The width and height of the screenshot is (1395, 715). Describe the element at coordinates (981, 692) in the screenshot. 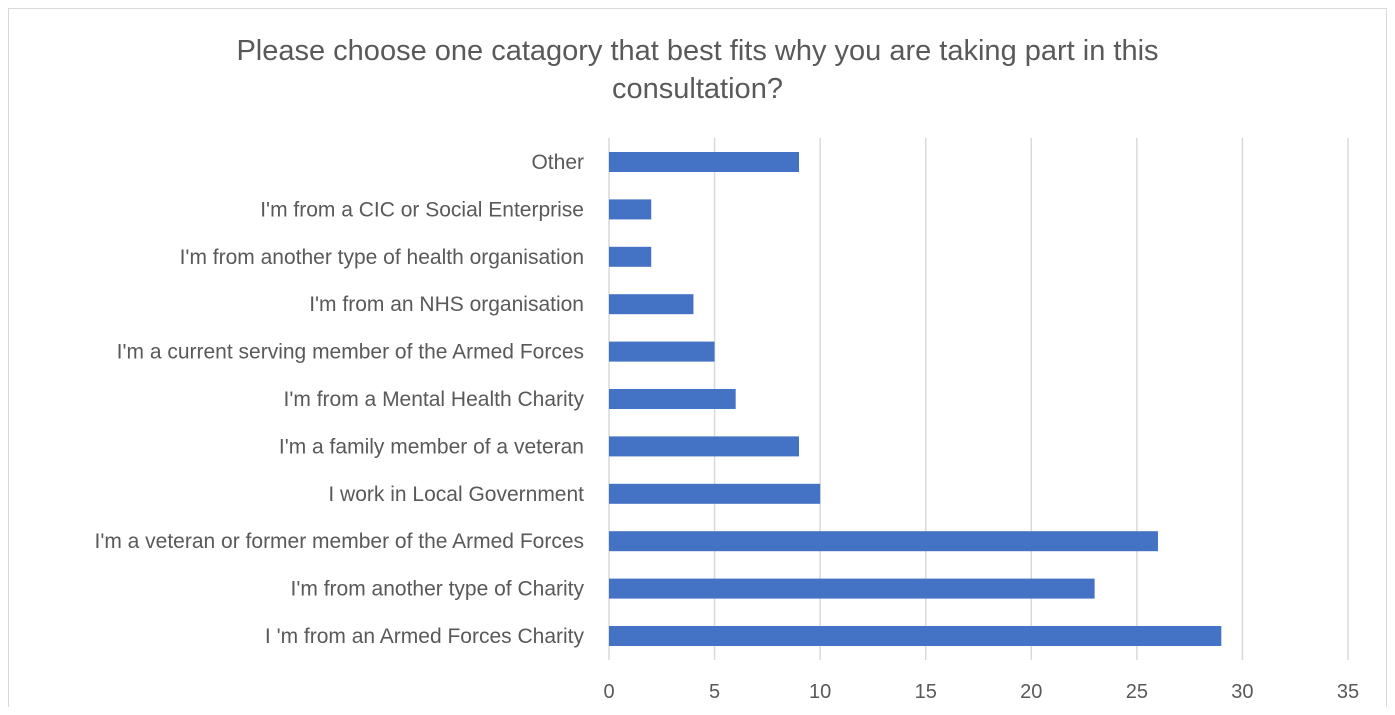

I see `x-tick-labels: 0 5 10 15 20 25 30 35` at that location.